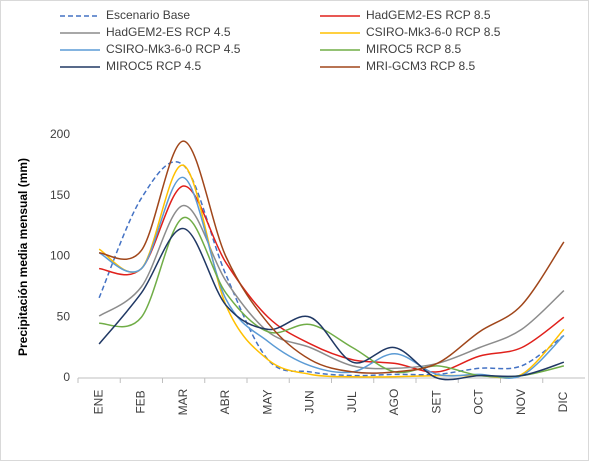 The height and width of the screenshot is (461, 589). What do you see at coordinates (521, 402) in the screenshot?
I see `x-tick-label: NOV` at bounding box center [521, 402].